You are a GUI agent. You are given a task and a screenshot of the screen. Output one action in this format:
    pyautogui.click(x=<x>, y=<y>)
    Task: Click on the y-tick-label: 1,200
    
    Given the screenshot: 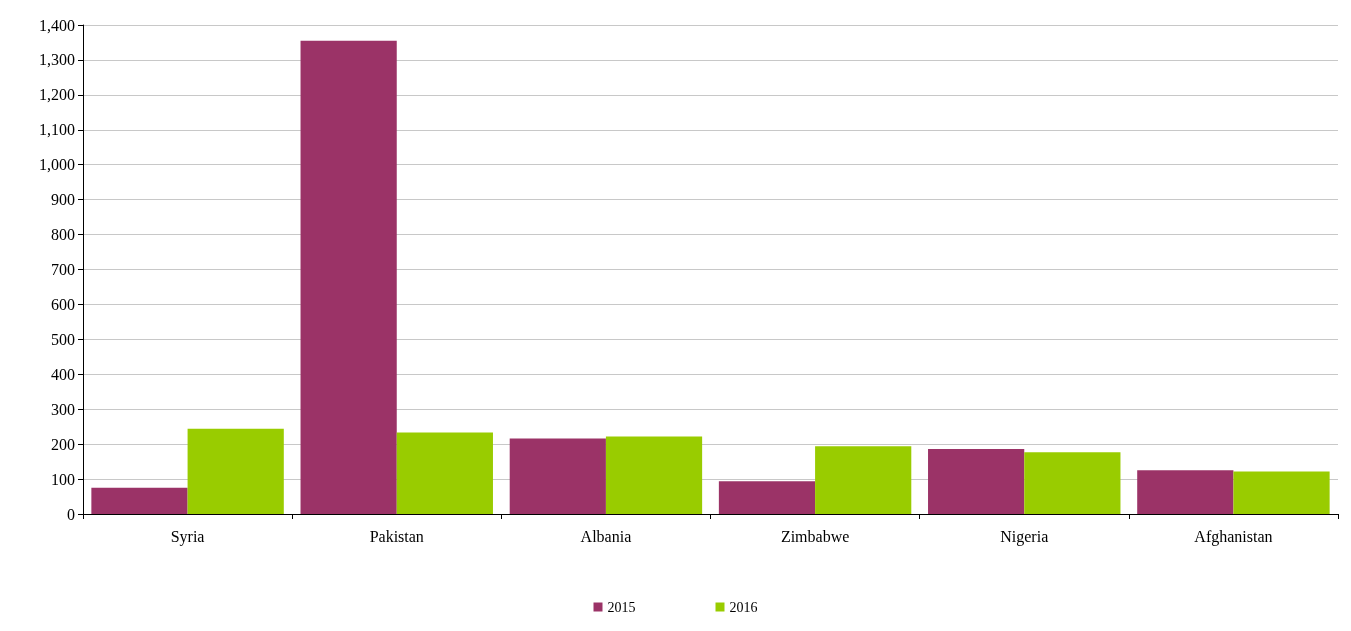 What is the action you would take?
    pyautogui.click(x=57, y=95)
    